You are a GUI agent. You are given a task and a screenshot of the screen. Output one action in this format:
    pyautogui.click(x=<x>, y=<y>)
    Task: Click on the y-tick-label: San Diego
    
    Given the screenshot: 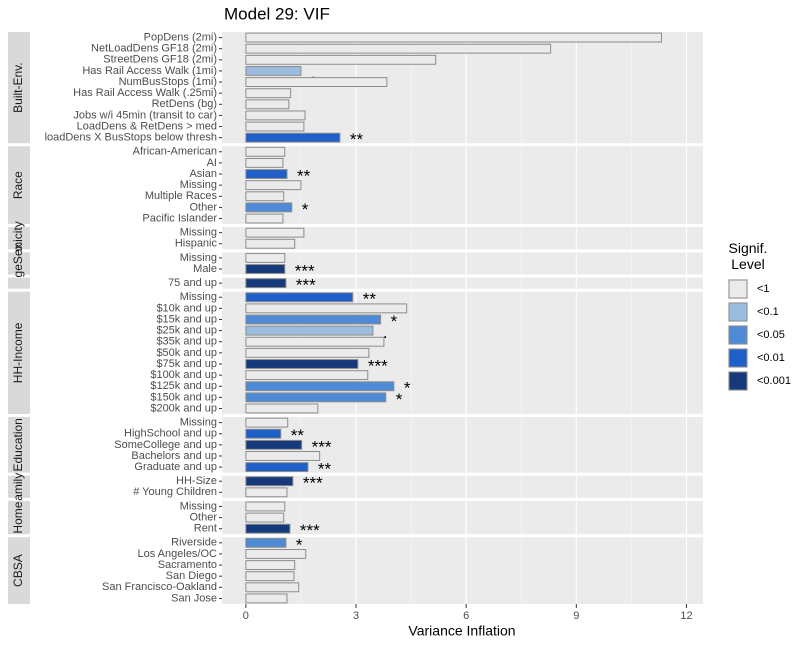 What is the action you would take?
    pyautogui.click(x=191, y=576)
    